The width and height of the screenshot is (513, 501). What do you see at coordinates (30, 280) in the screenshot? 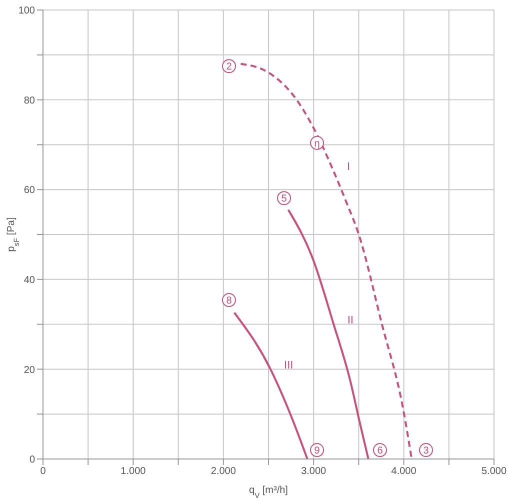
I see `y-tick-label: 40` at bounding box center [30, 280].